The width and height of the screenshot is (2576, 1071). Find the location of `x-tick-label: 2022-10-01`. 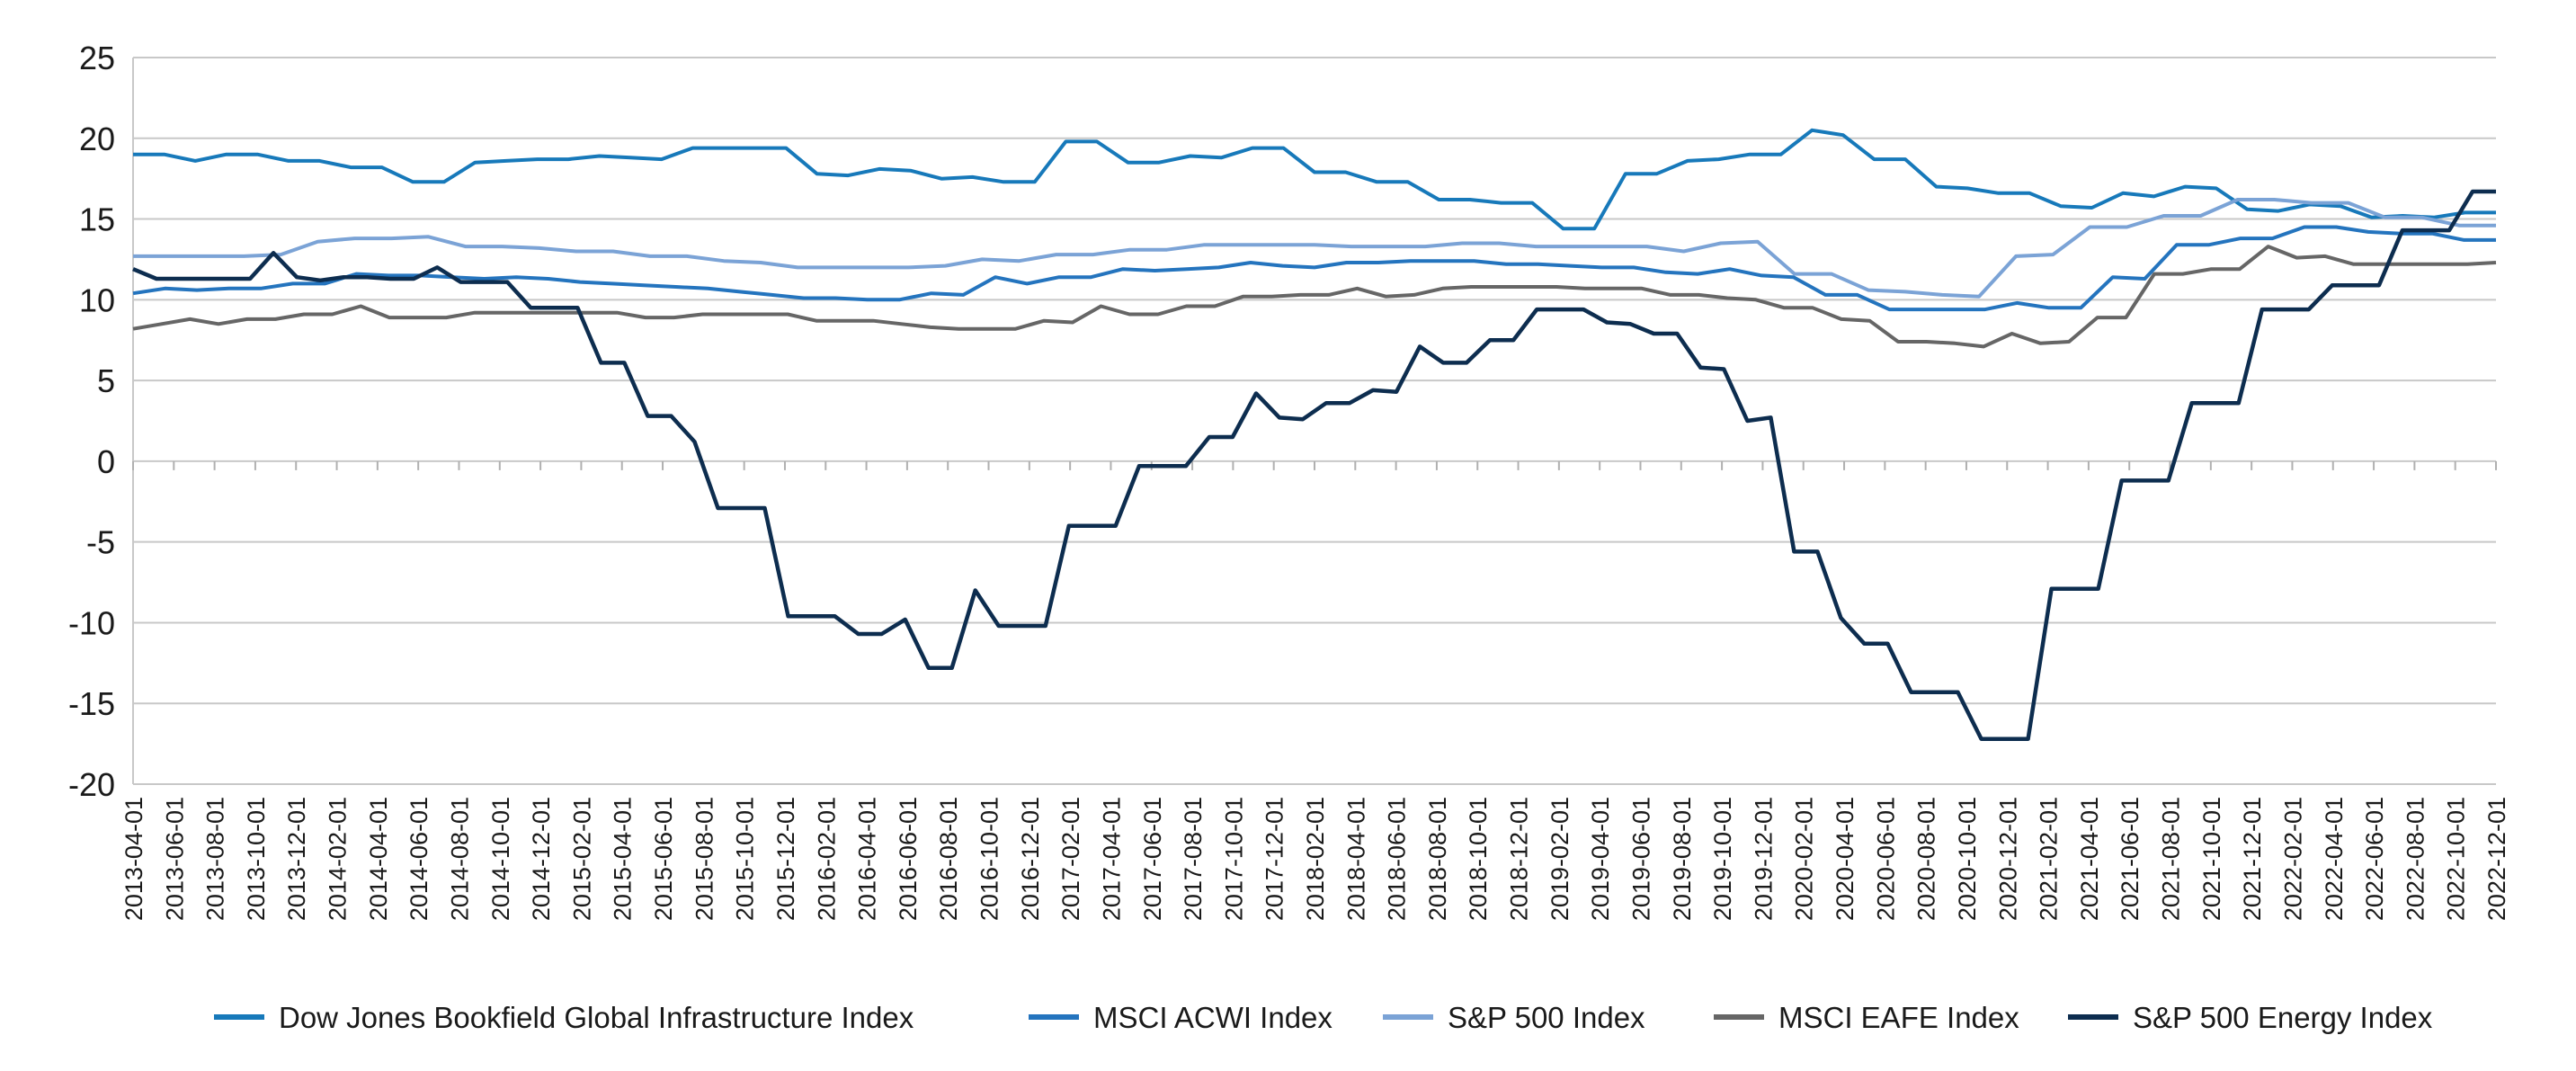

x-tick-label: 2022-10-01 is located at coordinates (2456, 859).